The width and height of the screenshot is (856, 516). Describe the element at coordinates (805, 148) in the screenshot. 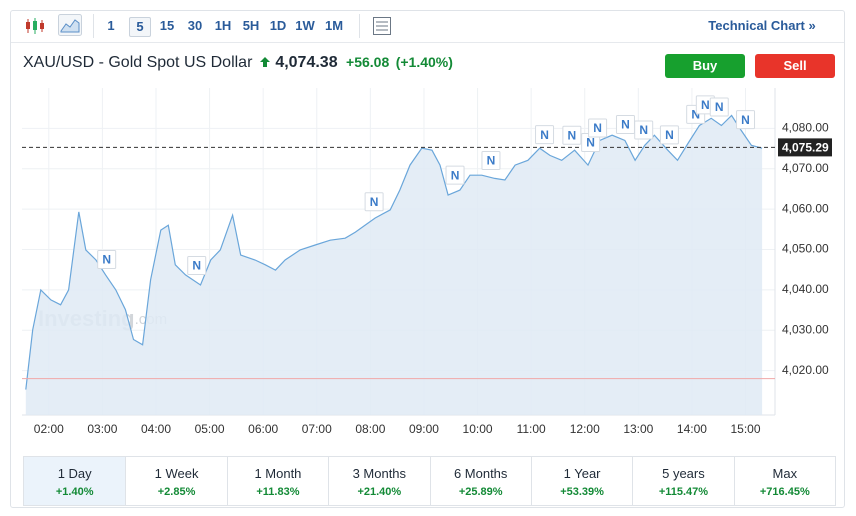

I see `current-price-label: 4,075.29` at that location.